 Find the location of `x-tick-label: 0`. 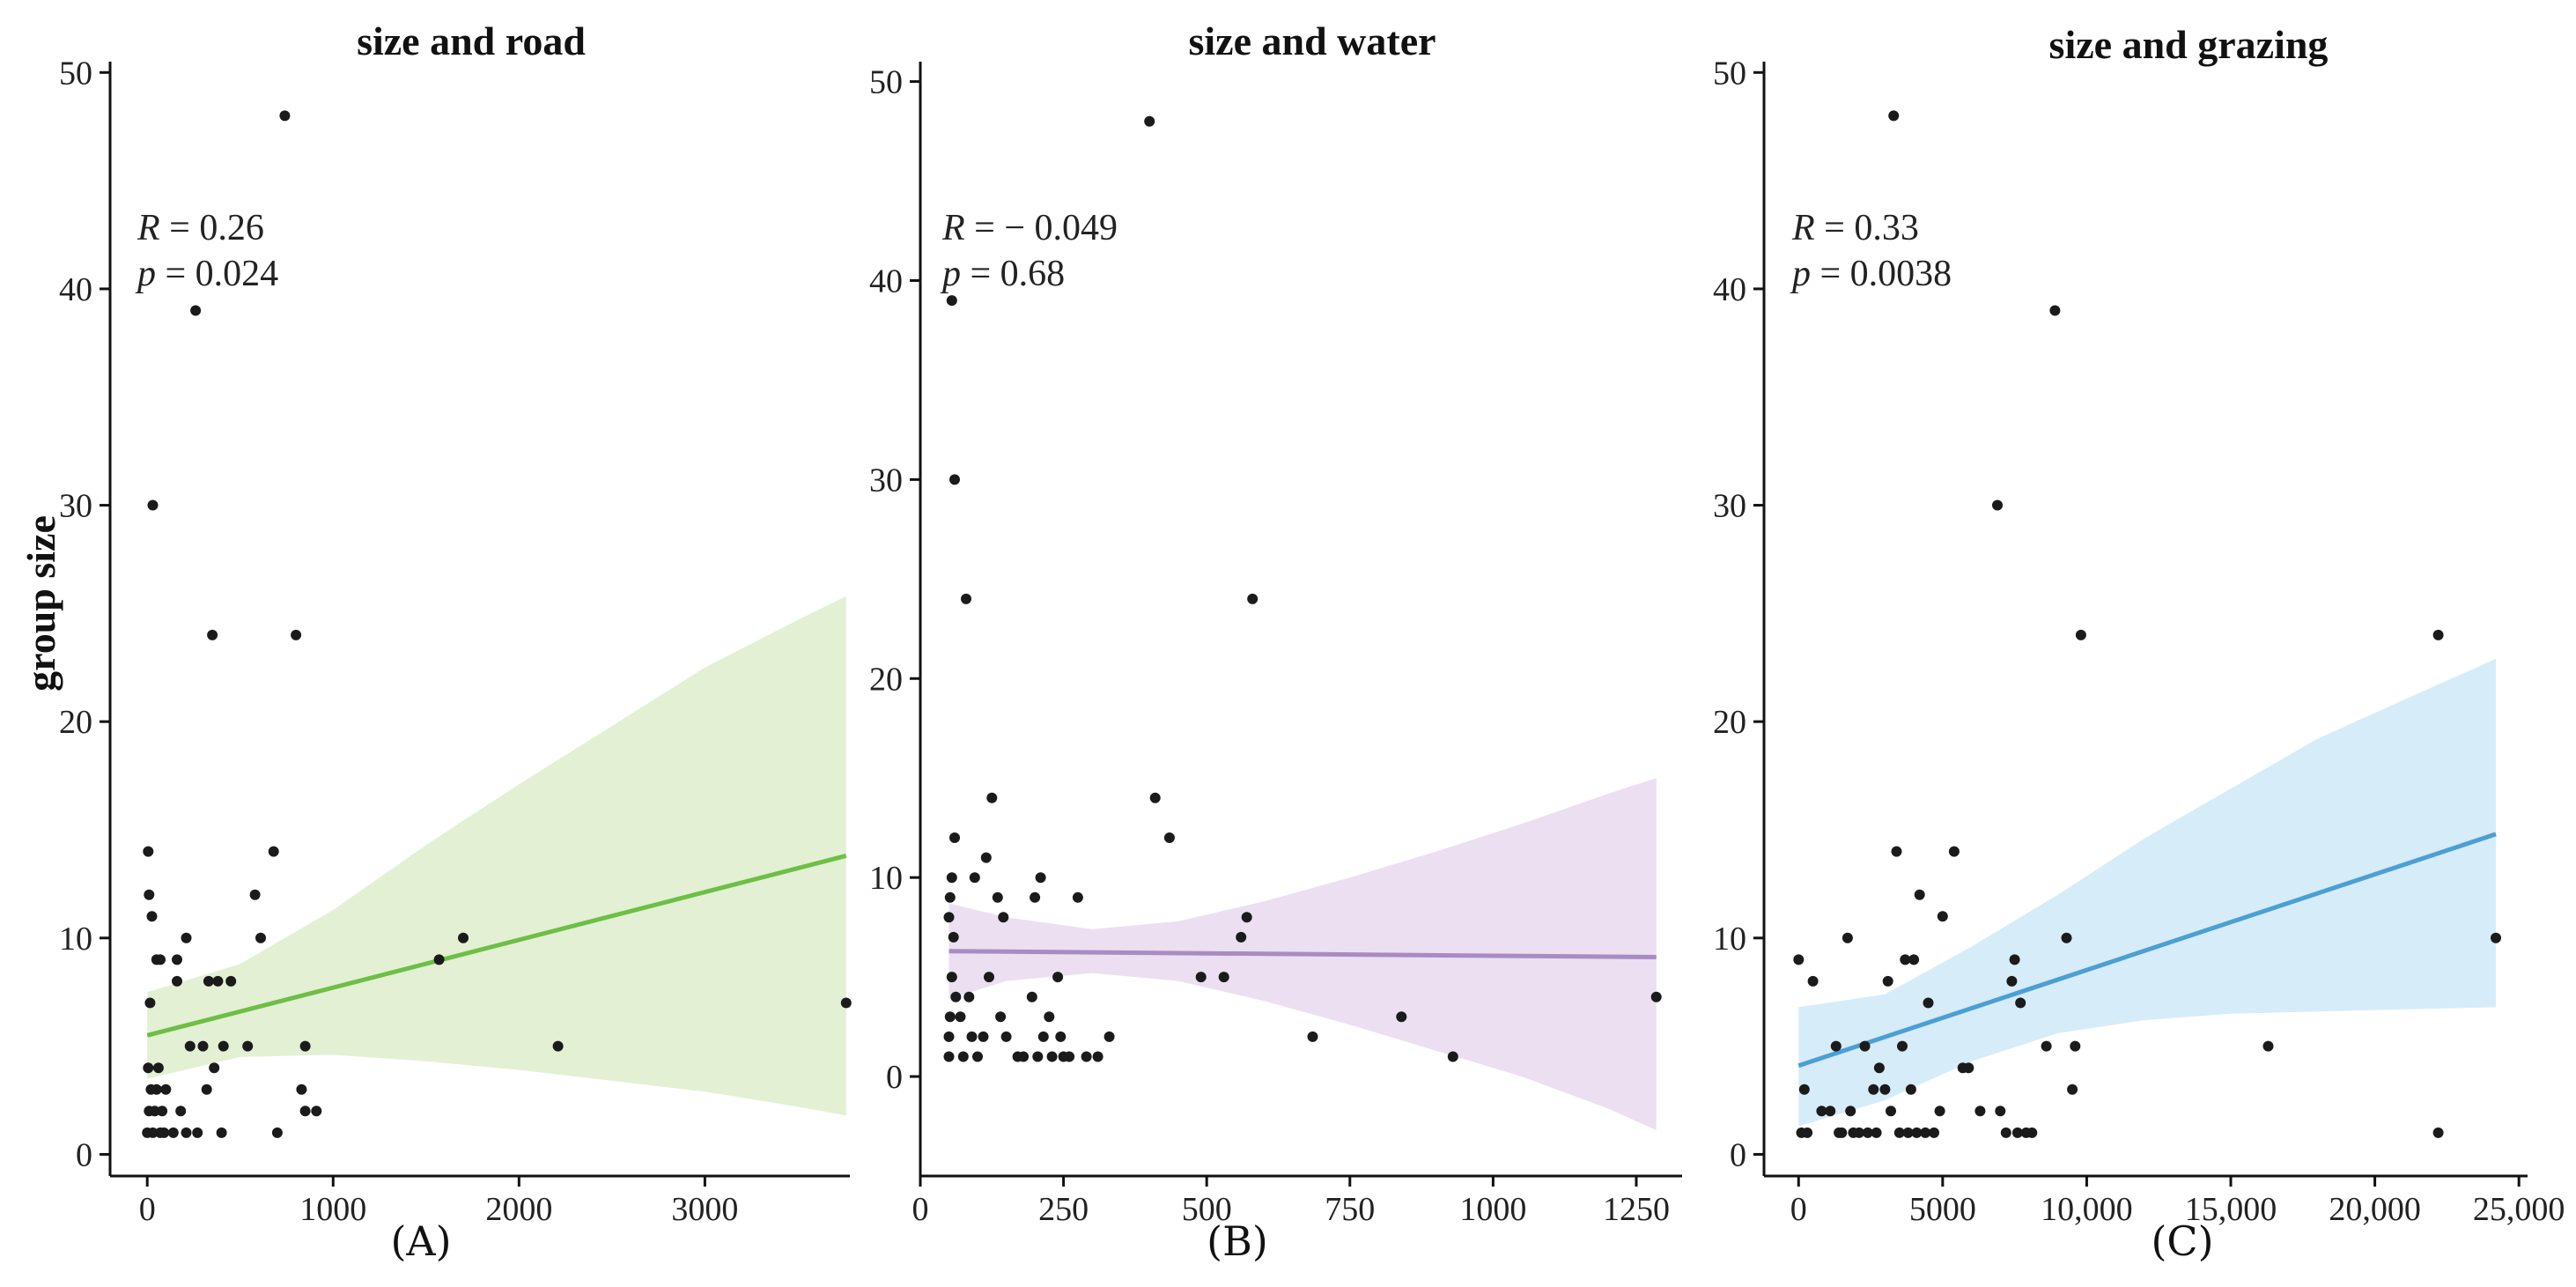

x-tick-label: 0 is located at coordinates (1798, 1209).